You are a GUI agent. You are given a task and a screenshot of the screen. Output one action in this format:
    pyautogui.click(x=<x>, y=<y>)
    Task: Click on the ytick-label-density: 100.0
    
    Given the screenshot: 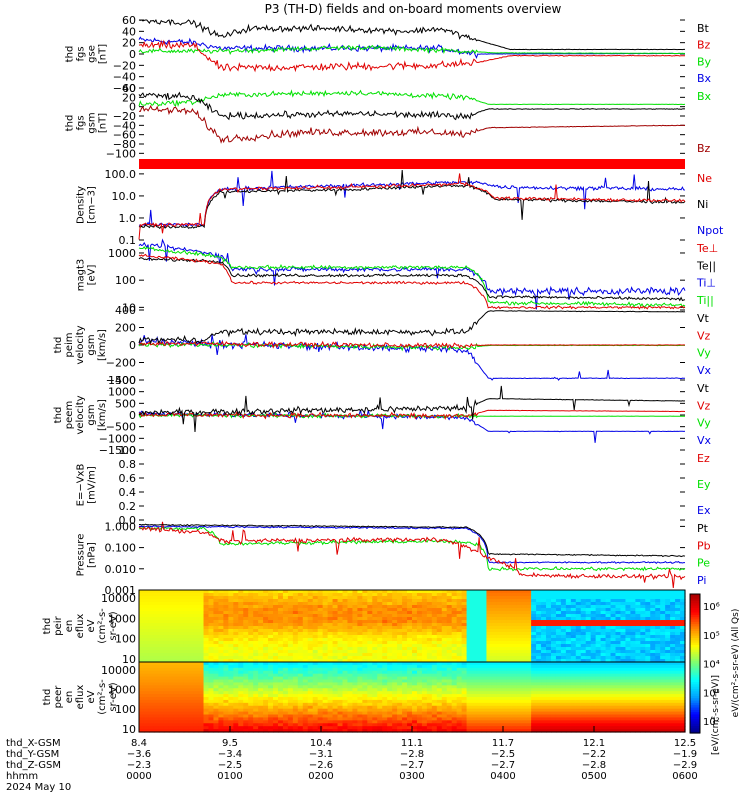 What is the action you would take?
    pyautogui.click(x=121, y=174)
    